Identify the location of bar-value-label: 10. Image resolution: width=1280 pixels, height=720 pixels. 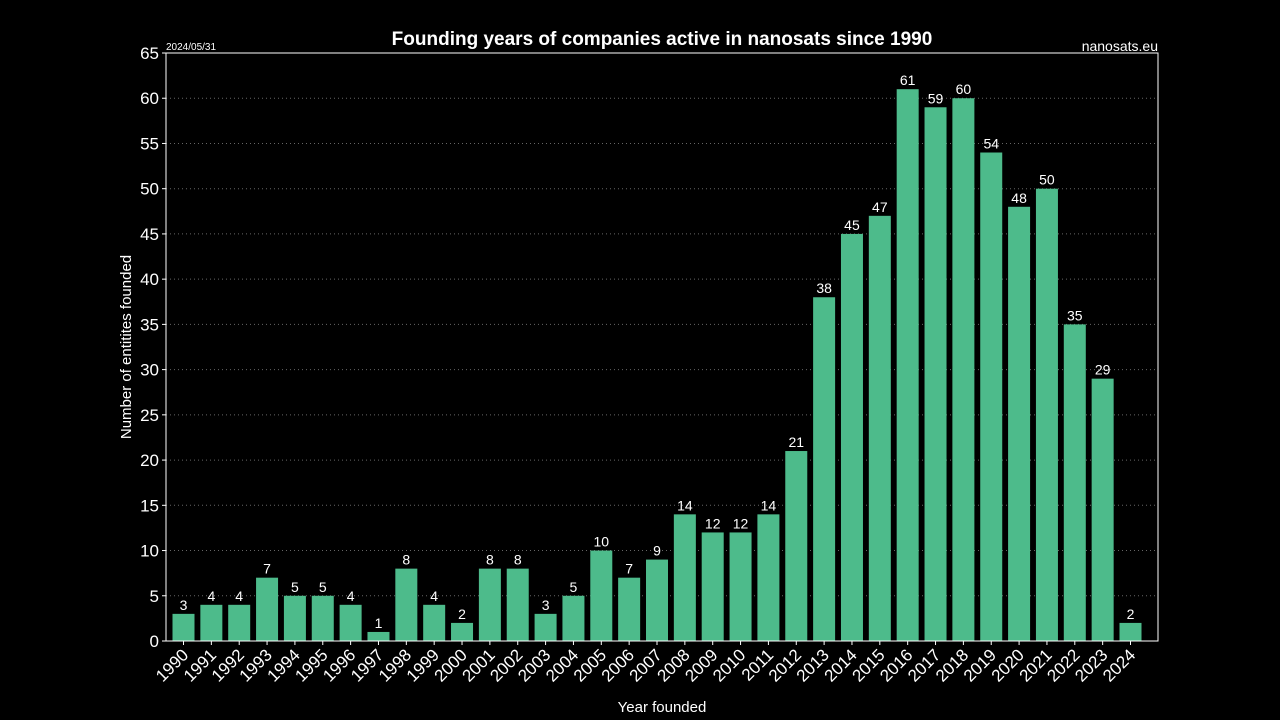
(602, 542).